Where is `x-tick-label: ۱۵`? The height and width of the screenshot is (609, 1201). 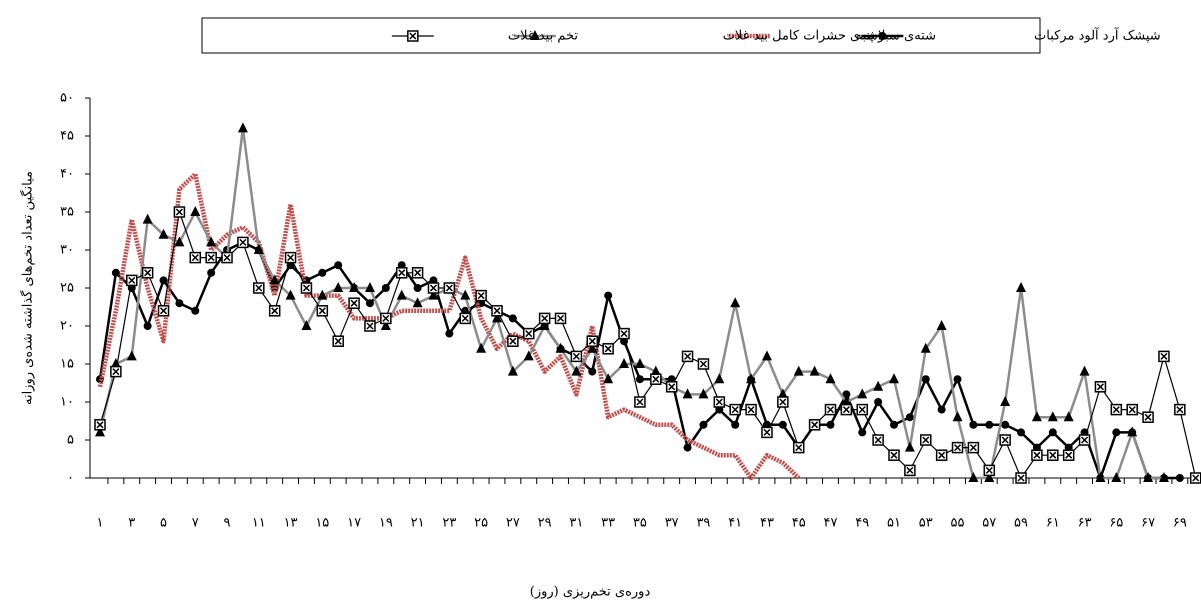 x-tick-label: ۱۵ is located at coordinates (322, 523).